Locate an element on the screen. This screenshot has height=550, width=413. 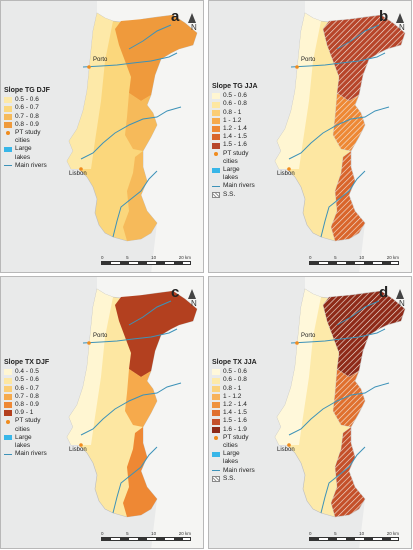
legend-class-label: 0.8 - 1 is located at coordinates (232, 112).